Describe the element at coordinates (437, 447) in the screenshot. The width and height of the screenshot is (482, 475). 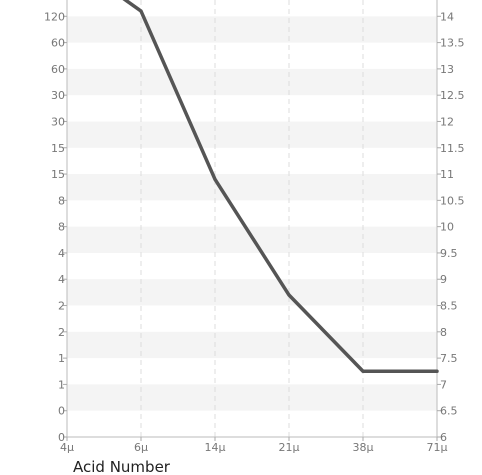
I see `x-tick-label: 71μ` at that location.